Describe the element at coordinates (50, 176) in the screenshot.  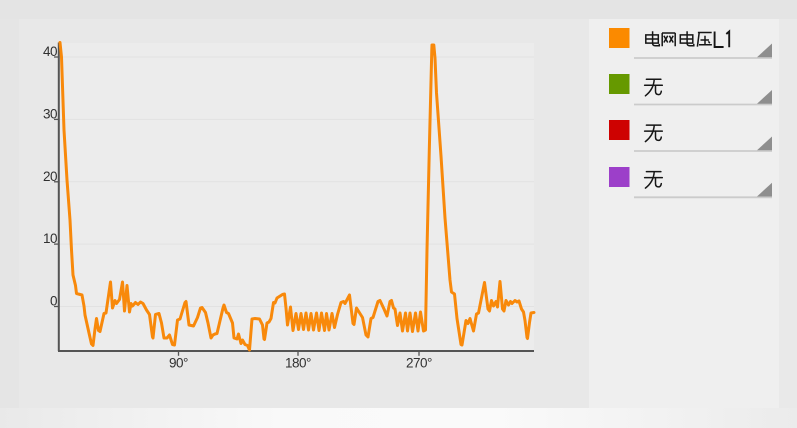
I see `svg-text: 20` at that location.